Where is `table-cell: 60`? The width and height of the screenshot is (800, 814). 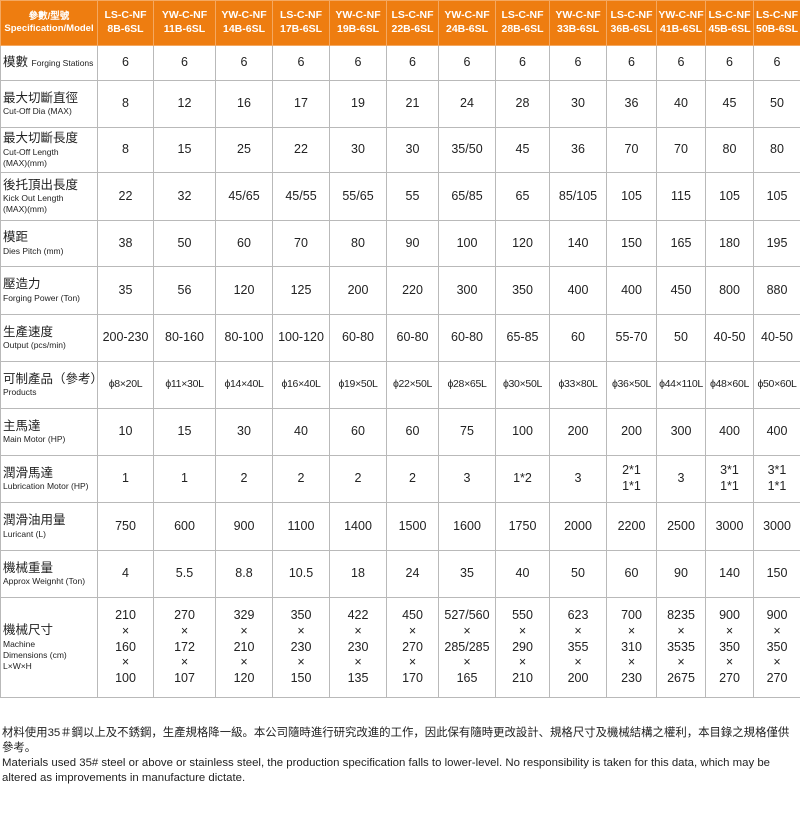
table-cell: 60 is located at coordinates (412, 432).